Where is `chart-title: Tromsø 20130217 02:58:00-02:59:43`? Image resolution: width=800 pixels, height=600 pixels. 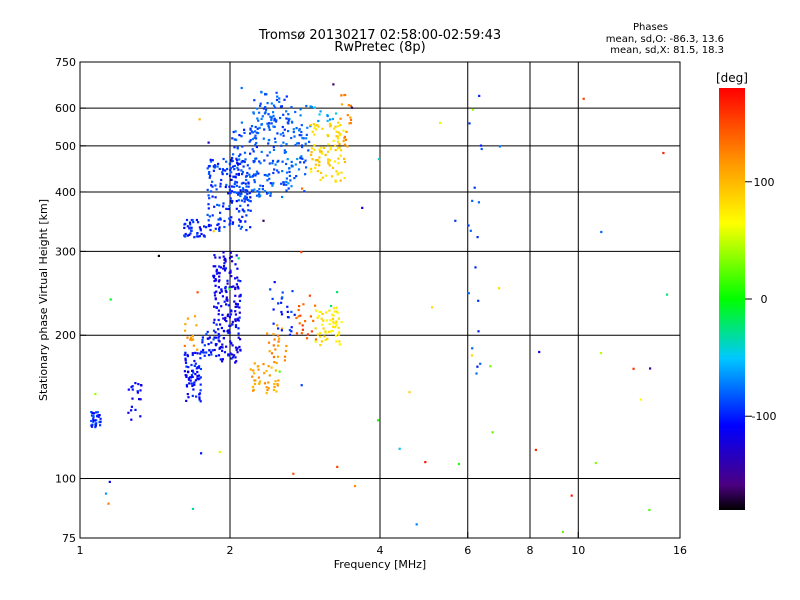 chart-title: Tromsø 20130217 02:58:00-02:59:43 is located at coordinates (380, 35).